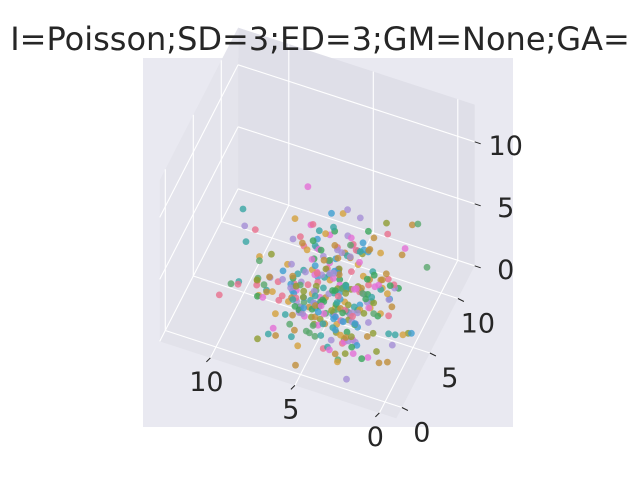  Describe the element at coordinates (477, 143) in the screenshot. I see `z-tick-mark` at that location.